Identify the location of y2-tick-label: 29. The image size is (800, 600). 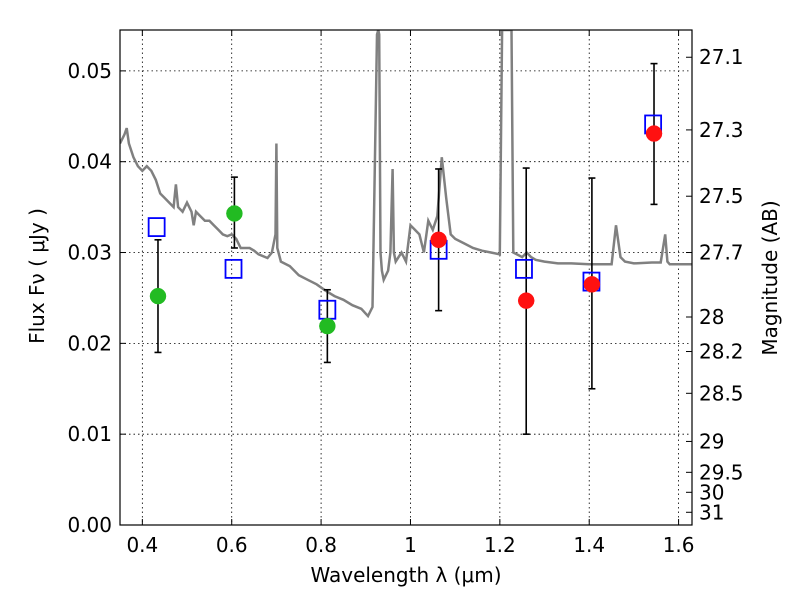
(711, 441).